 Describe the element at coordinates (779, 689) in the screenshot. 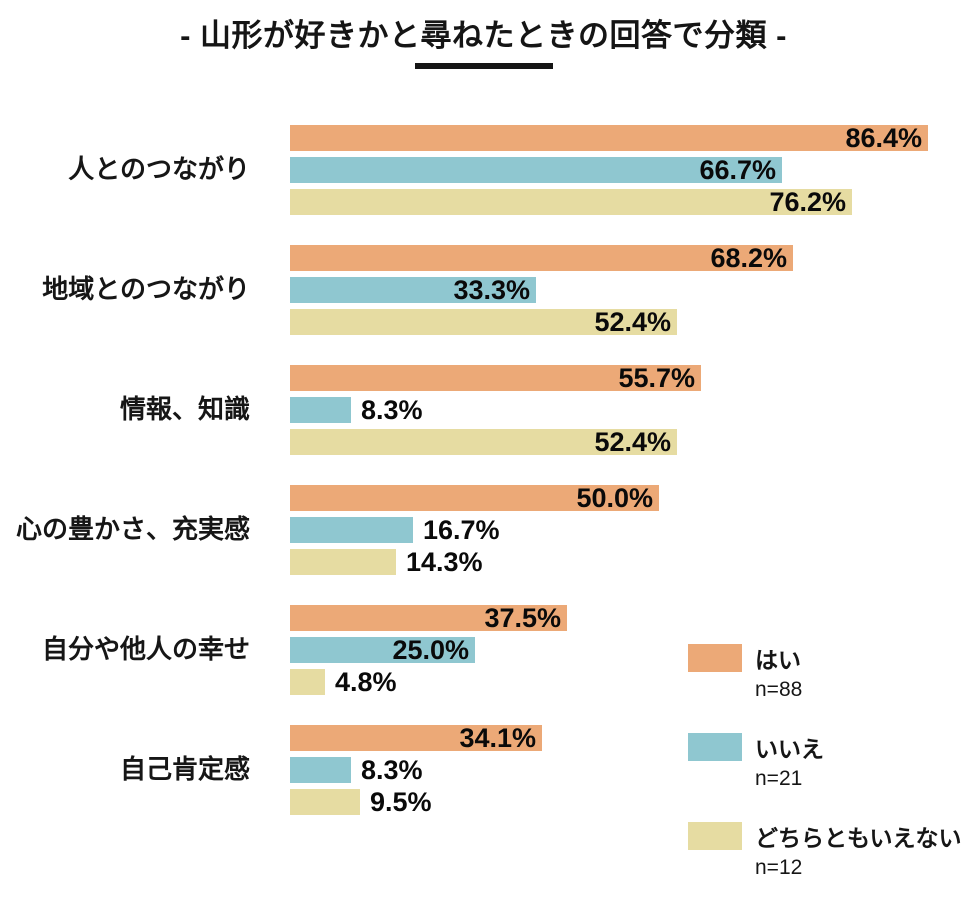

I see `legend-sample-size: n=88` at that location.